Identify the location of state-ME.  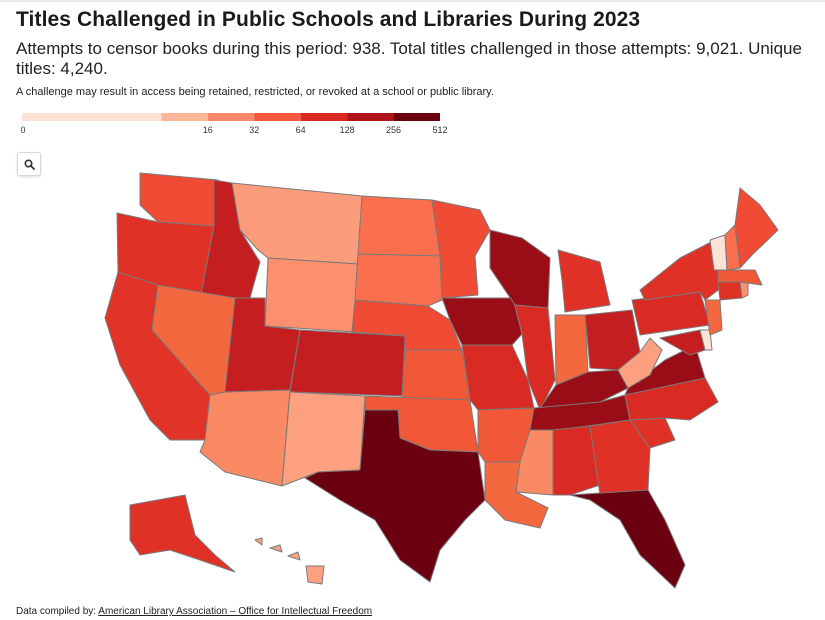
(756, 228).